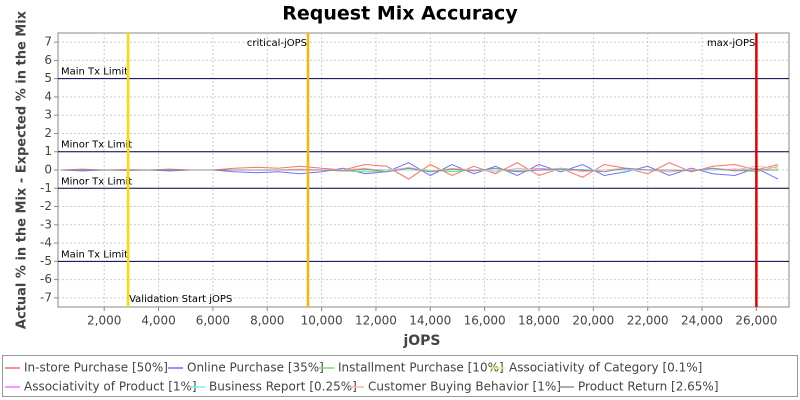 The height and width of the screenshot is (400, 800). Describe the element at coordinates (648, 387) in the screenshot. I see `legend-label: Product Return [2.65%]` at that location.